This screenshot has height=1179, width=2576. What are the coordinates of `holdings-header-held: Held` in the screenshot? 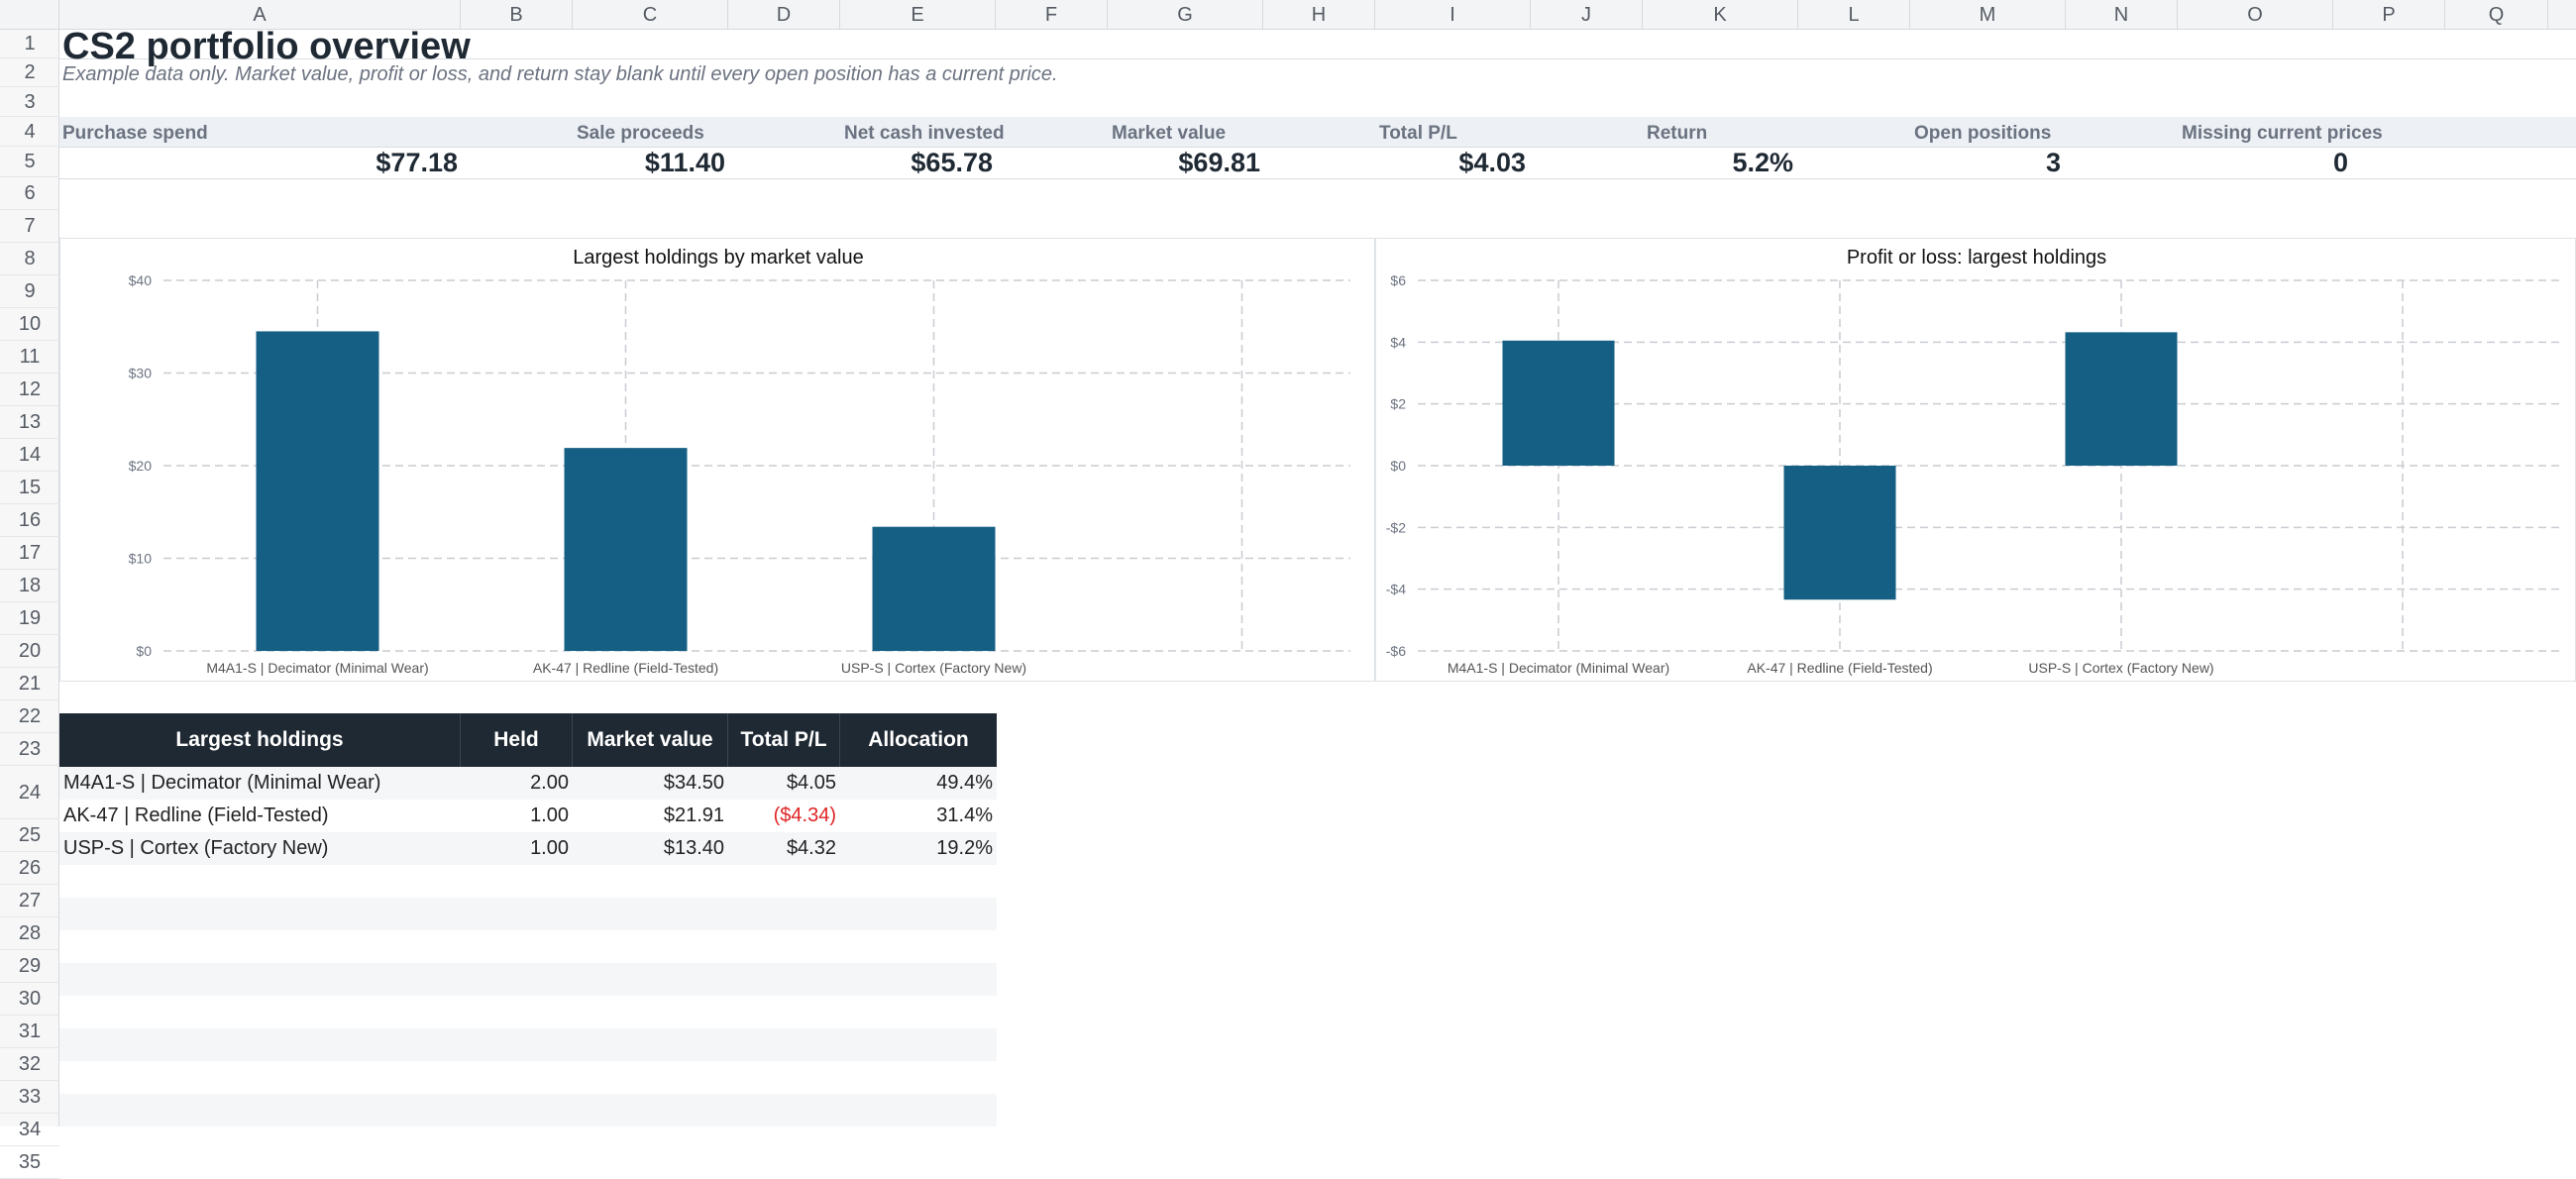 It's located at (517, 740).